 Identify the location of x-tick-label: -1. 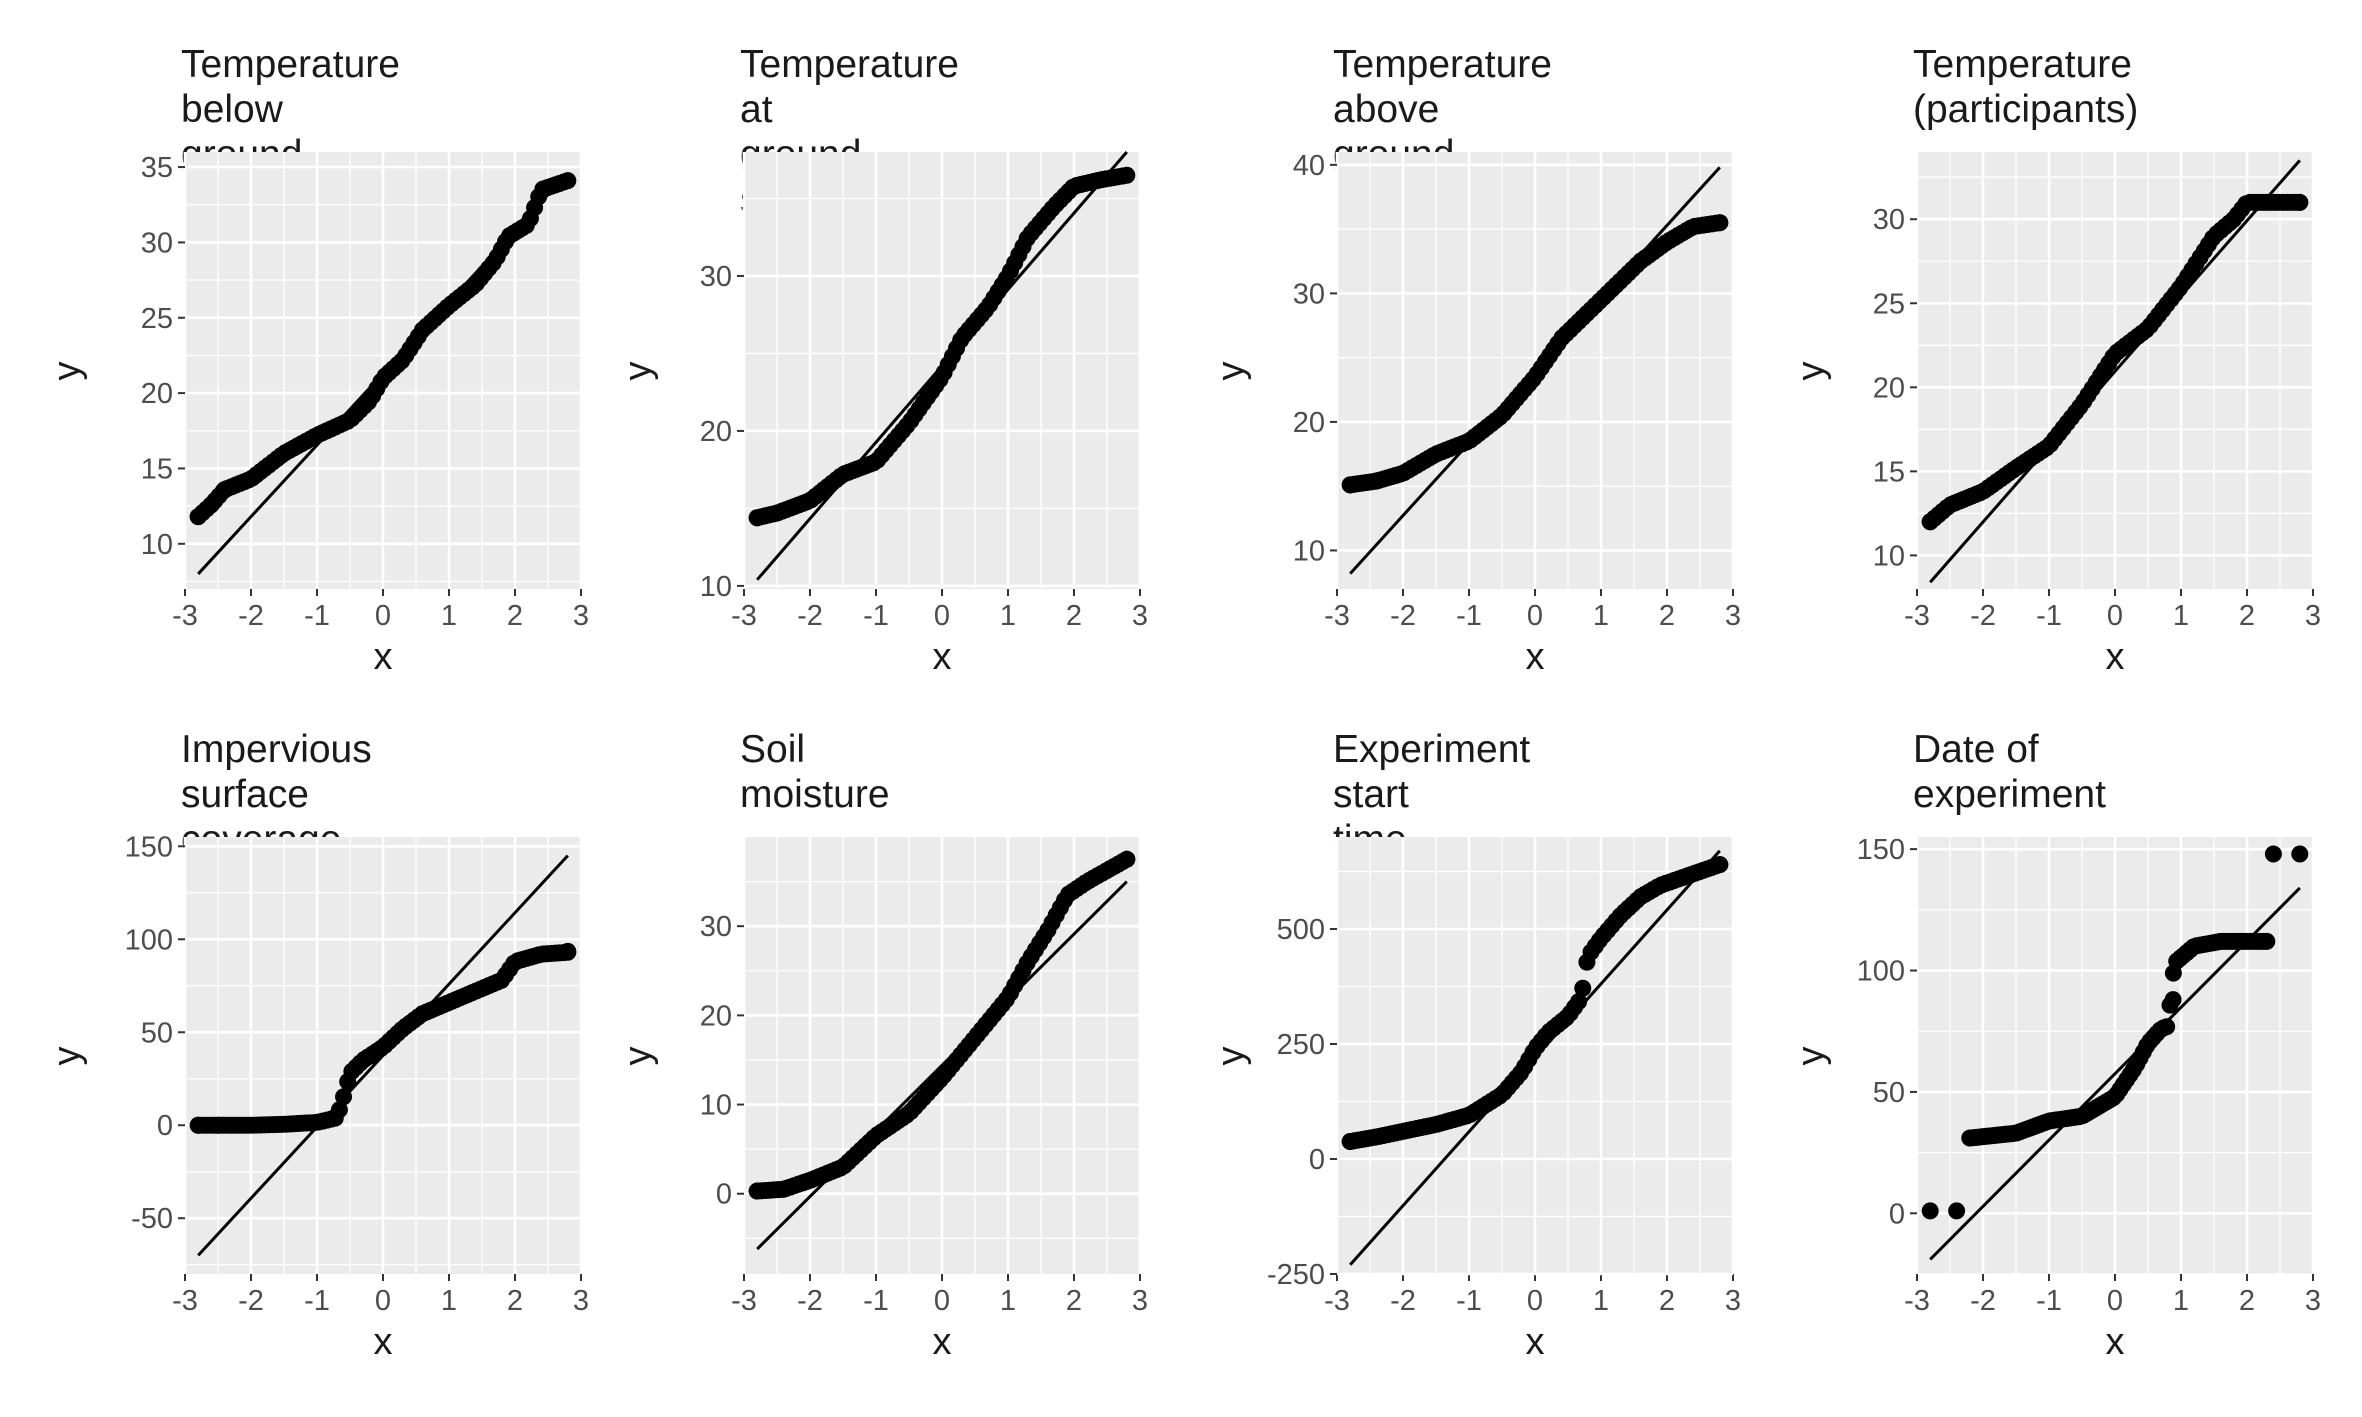
(876, 1301).